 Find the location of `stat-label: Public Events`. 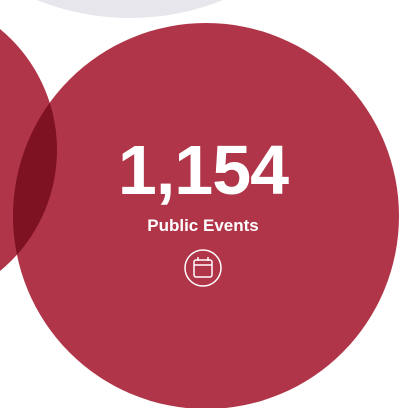

stat-label: Public Events is located at coordinates (202, 225).